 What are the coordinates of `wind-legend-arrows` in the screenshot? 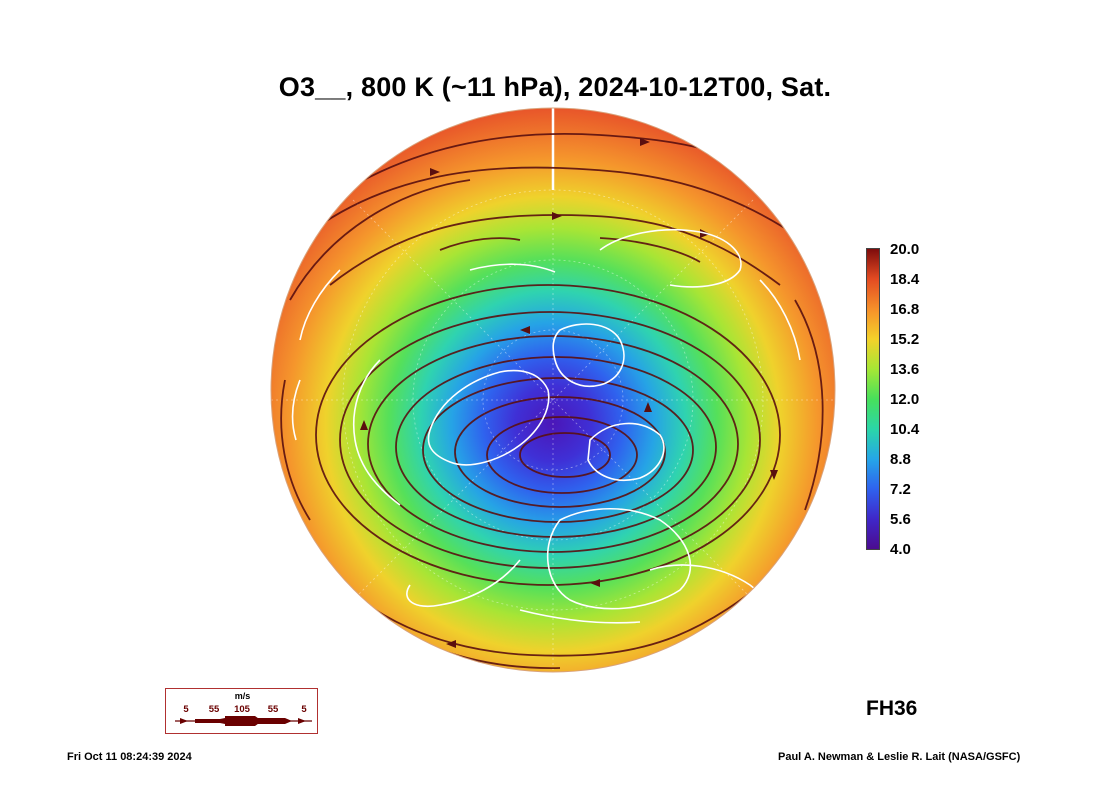 It's located at (243, 721).